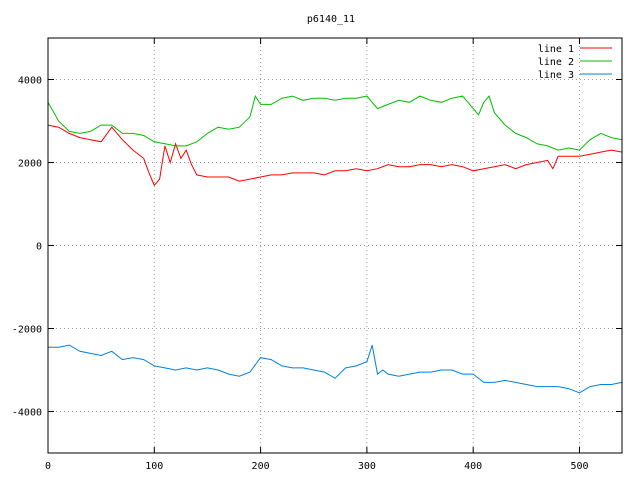 The height and width of the screenshot is (480, 640). I want to click on x-tick-label: 0, so click(48, 466).